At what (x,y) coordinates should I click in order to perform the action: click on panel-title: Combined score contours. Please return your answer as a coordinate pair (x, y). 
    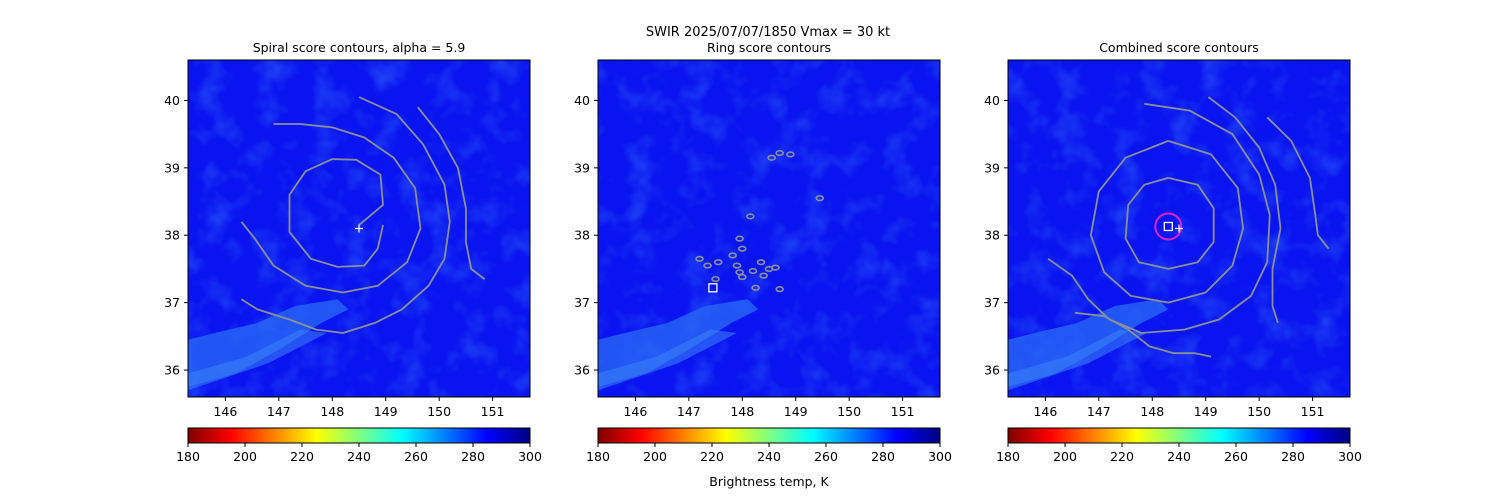
    Looking at the image, I should click on (1179, 47).